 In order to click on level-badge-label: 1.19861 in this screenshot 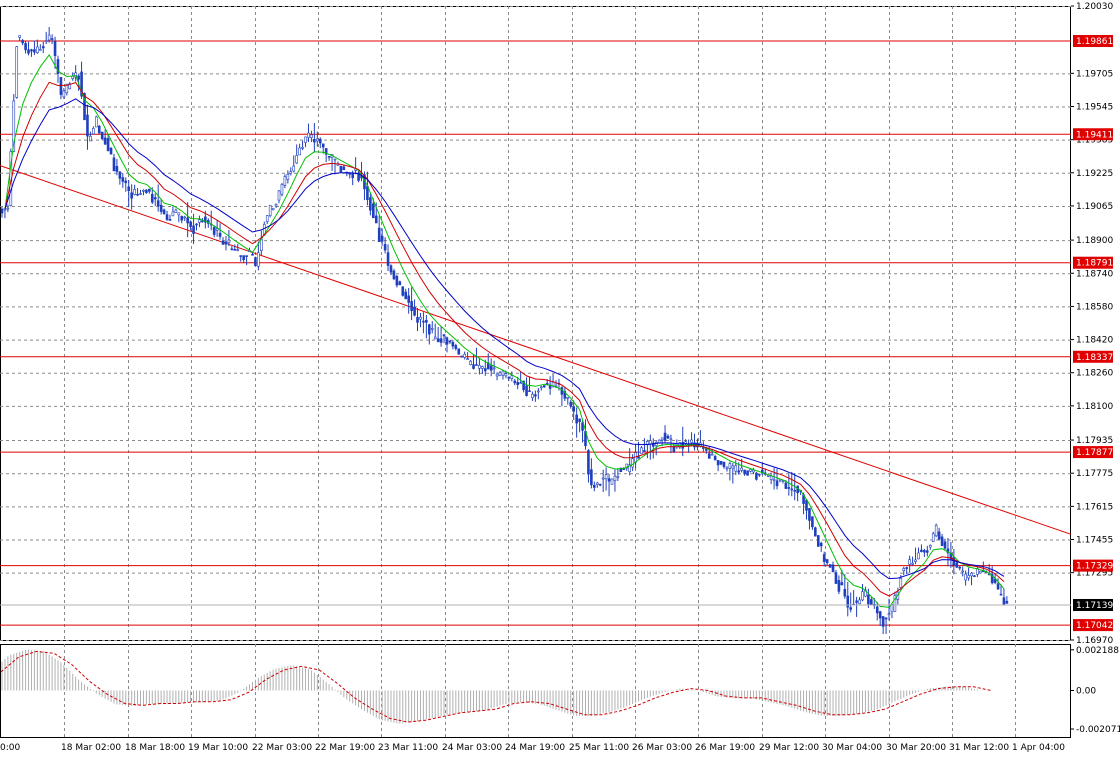, I will do `click(1094, 42)`.